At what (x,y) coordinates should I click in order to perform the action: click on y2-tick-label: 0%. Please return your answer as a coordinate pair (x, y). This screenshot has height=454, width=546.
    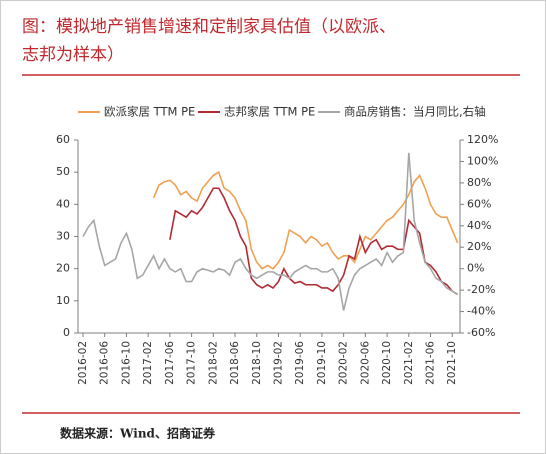
    Looking at the image, I should click on (475, 268).